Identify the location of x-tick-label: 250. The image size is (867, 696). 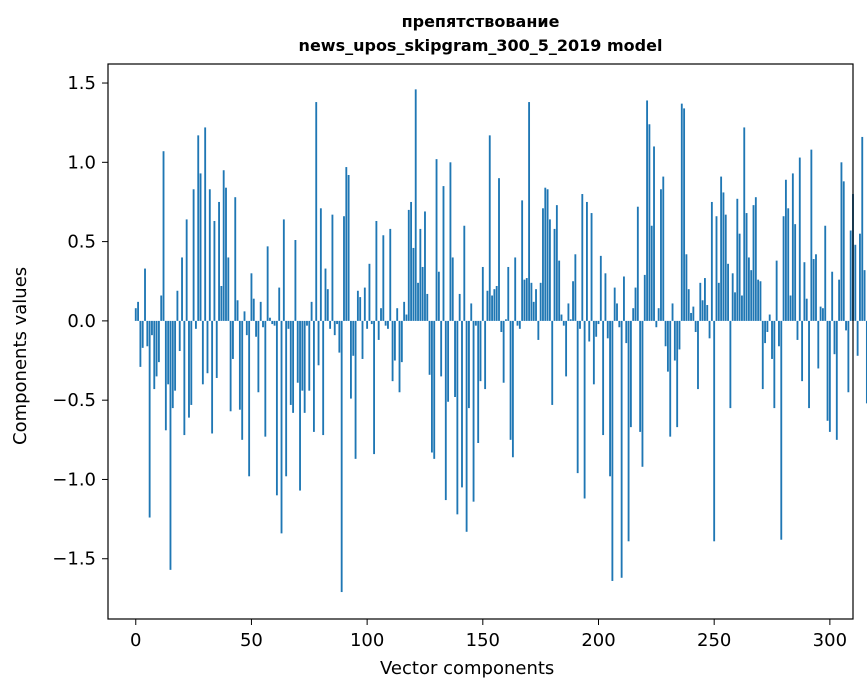
(714, 640).